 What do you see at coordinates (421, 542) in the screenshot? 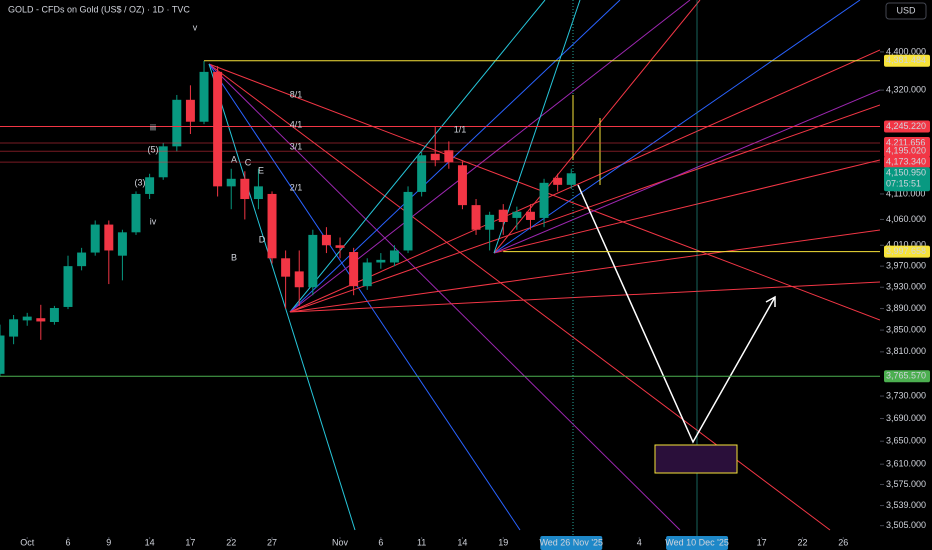
I see `x-tick-label: 11` at bounding box center [421, 542].